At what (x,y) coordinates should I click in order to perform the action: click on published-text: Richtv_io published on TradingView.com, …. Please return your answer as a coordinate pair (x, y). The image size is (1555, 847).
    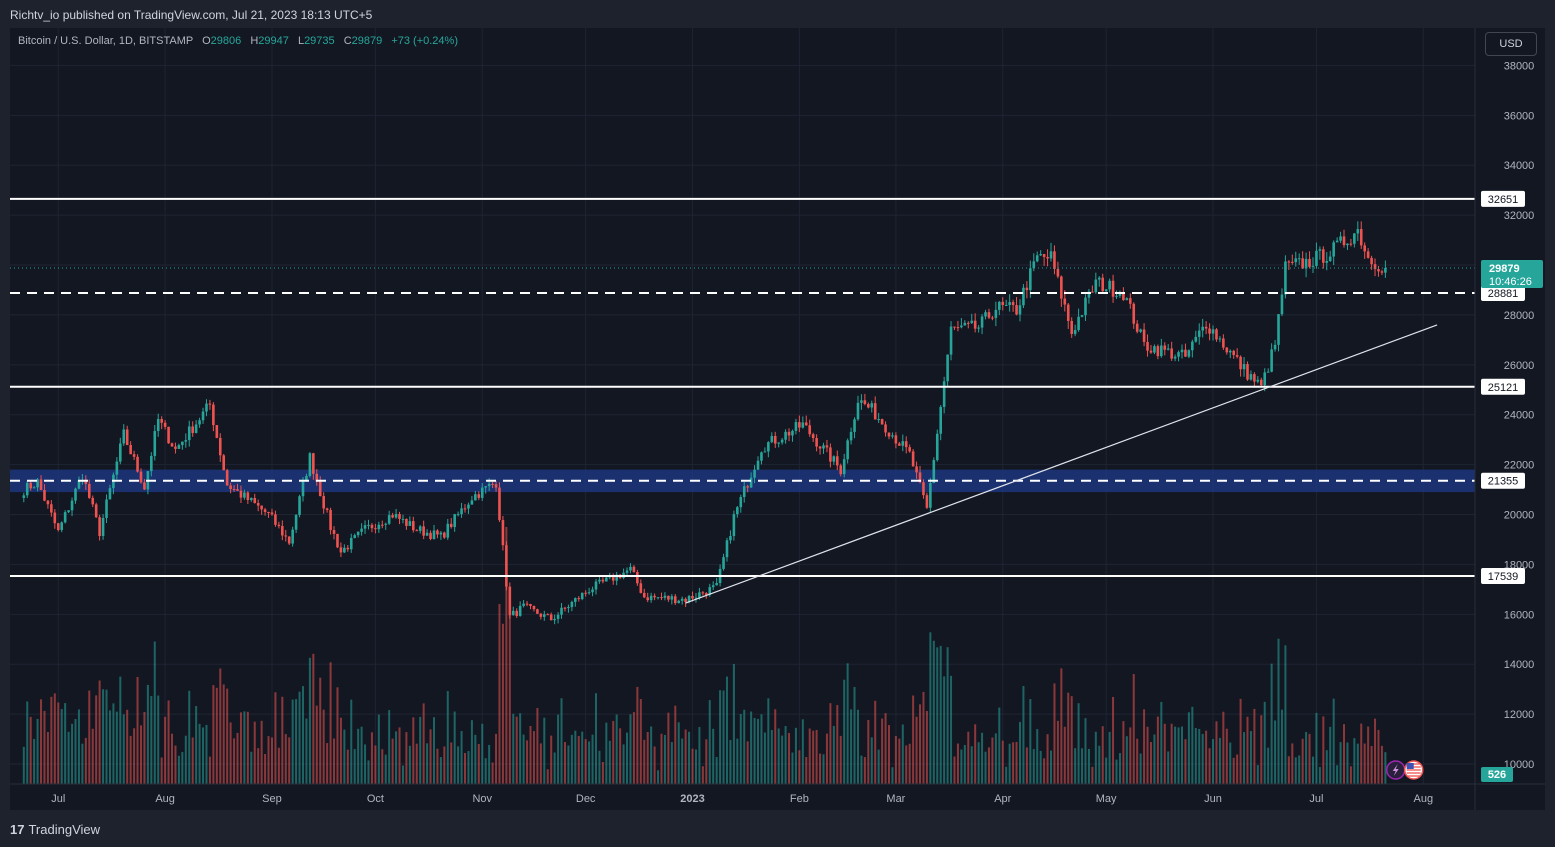
    Looking at the image, I should click on (191, 15).